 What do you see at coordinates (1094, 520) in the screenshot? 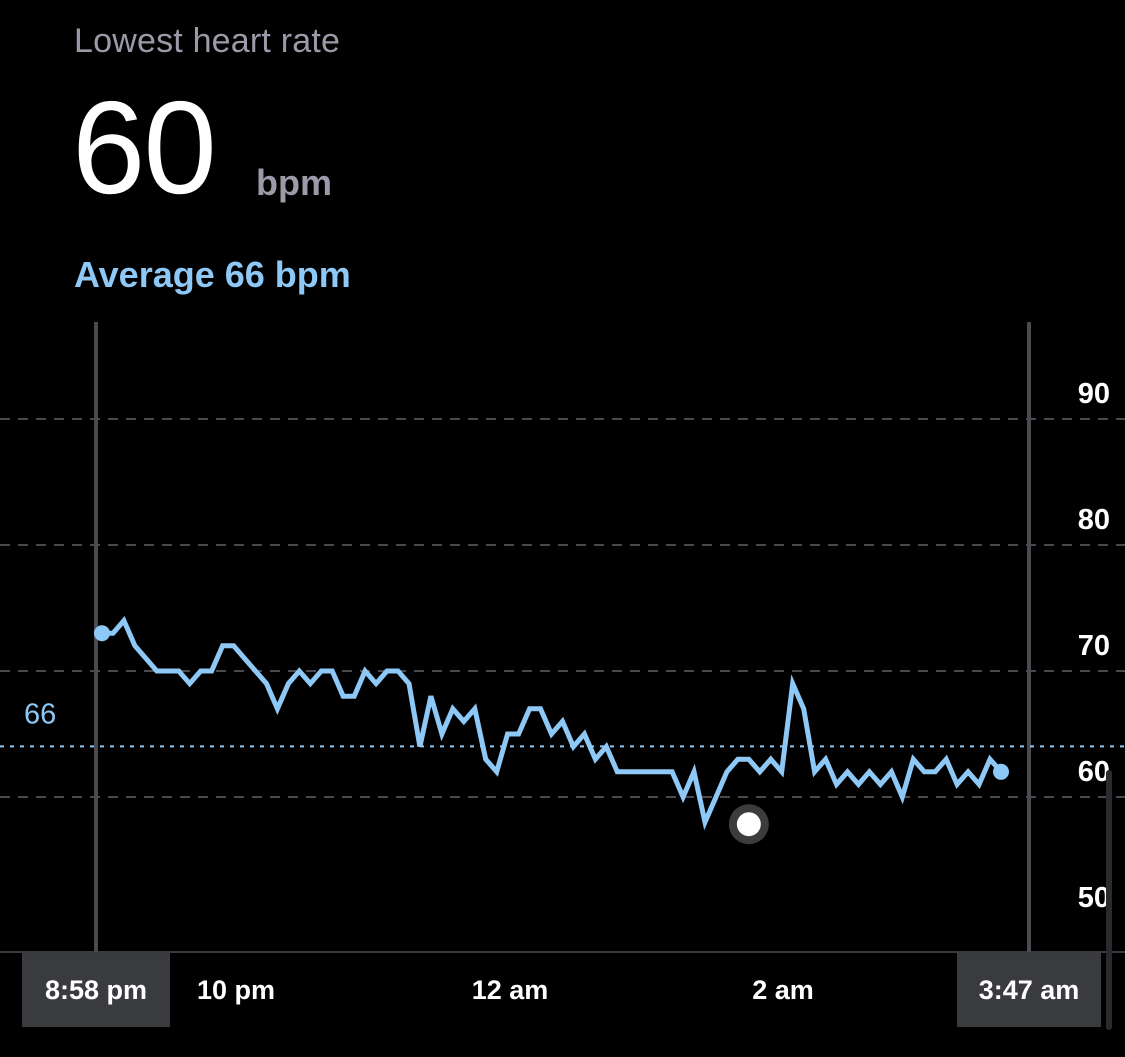
I see `y-tick-label-80: 80` at bounding box center [1094, 520].